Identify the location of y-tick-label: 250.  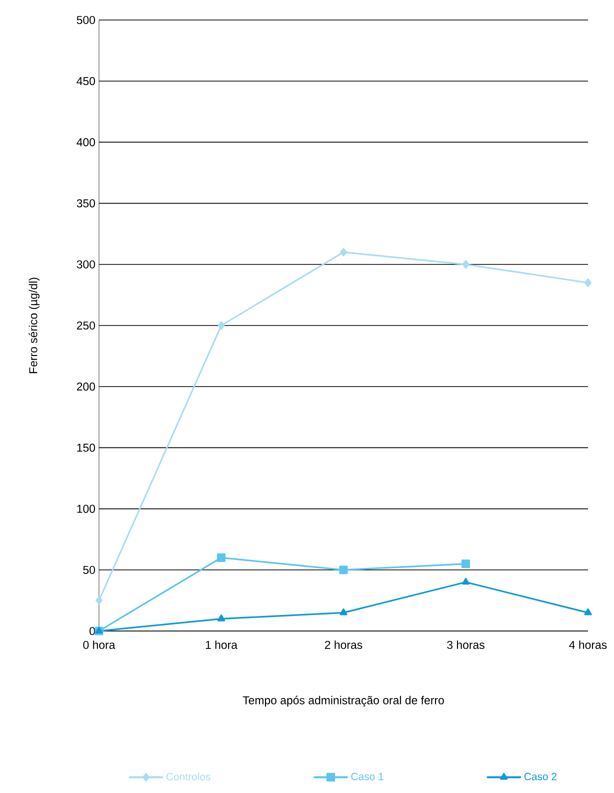
(86, 325).